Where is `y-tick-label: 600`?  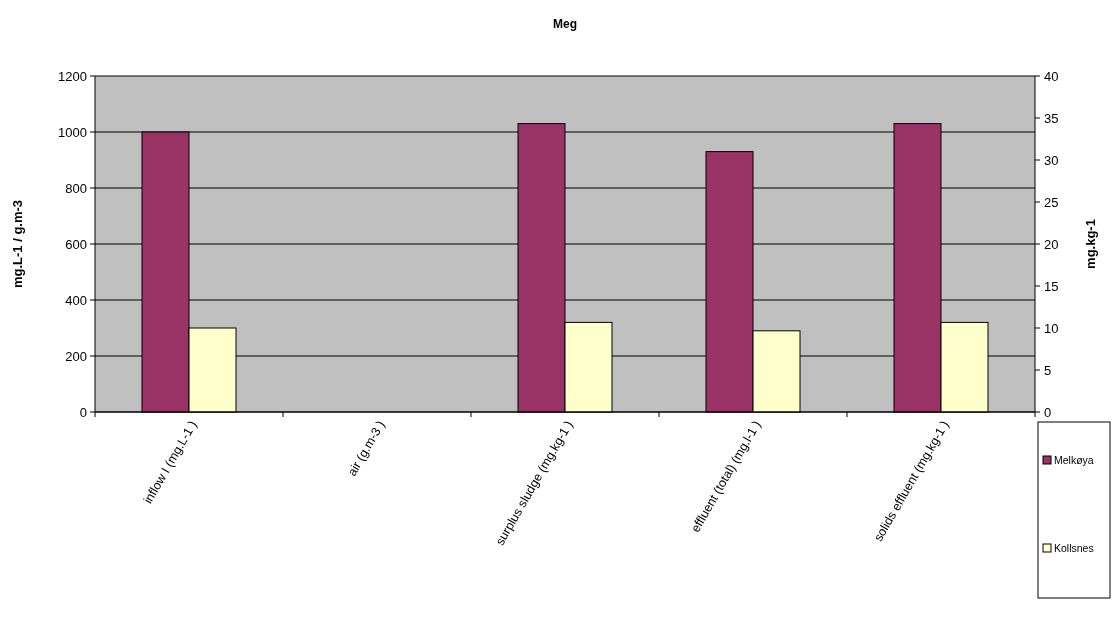 y-tick-label: 600 is located at coordinates (76, 244).